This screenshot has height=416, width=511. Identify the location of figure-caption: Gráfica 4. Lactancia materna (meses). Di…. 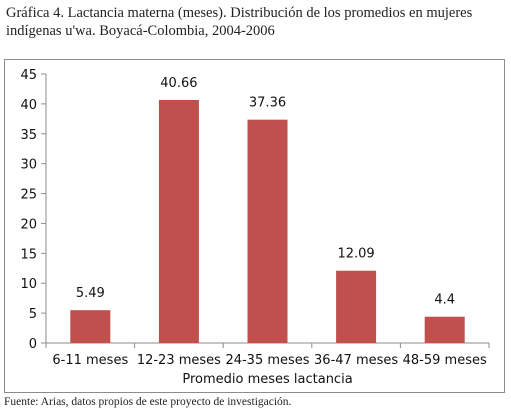
(239, 22).